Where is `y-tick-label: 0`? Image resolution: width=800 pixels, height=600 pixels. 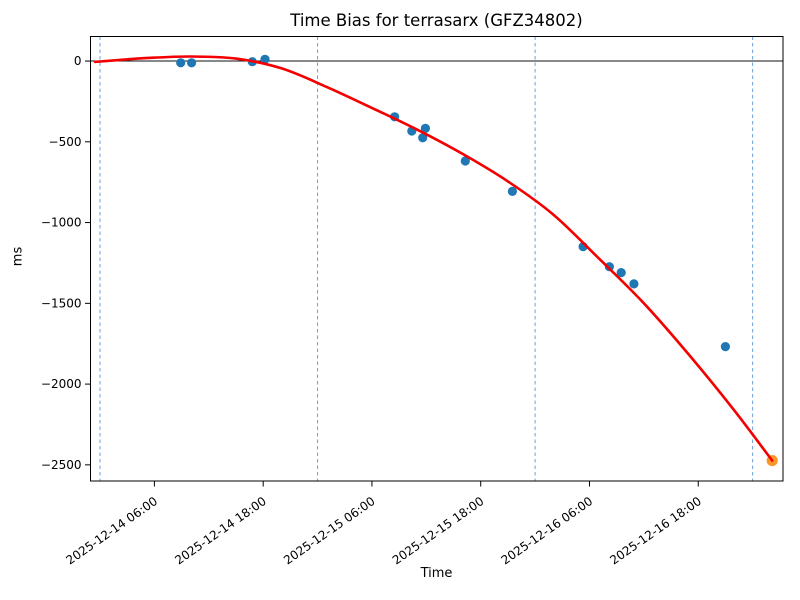 y-tick-label: 0 is located at coordinates (78, 61).